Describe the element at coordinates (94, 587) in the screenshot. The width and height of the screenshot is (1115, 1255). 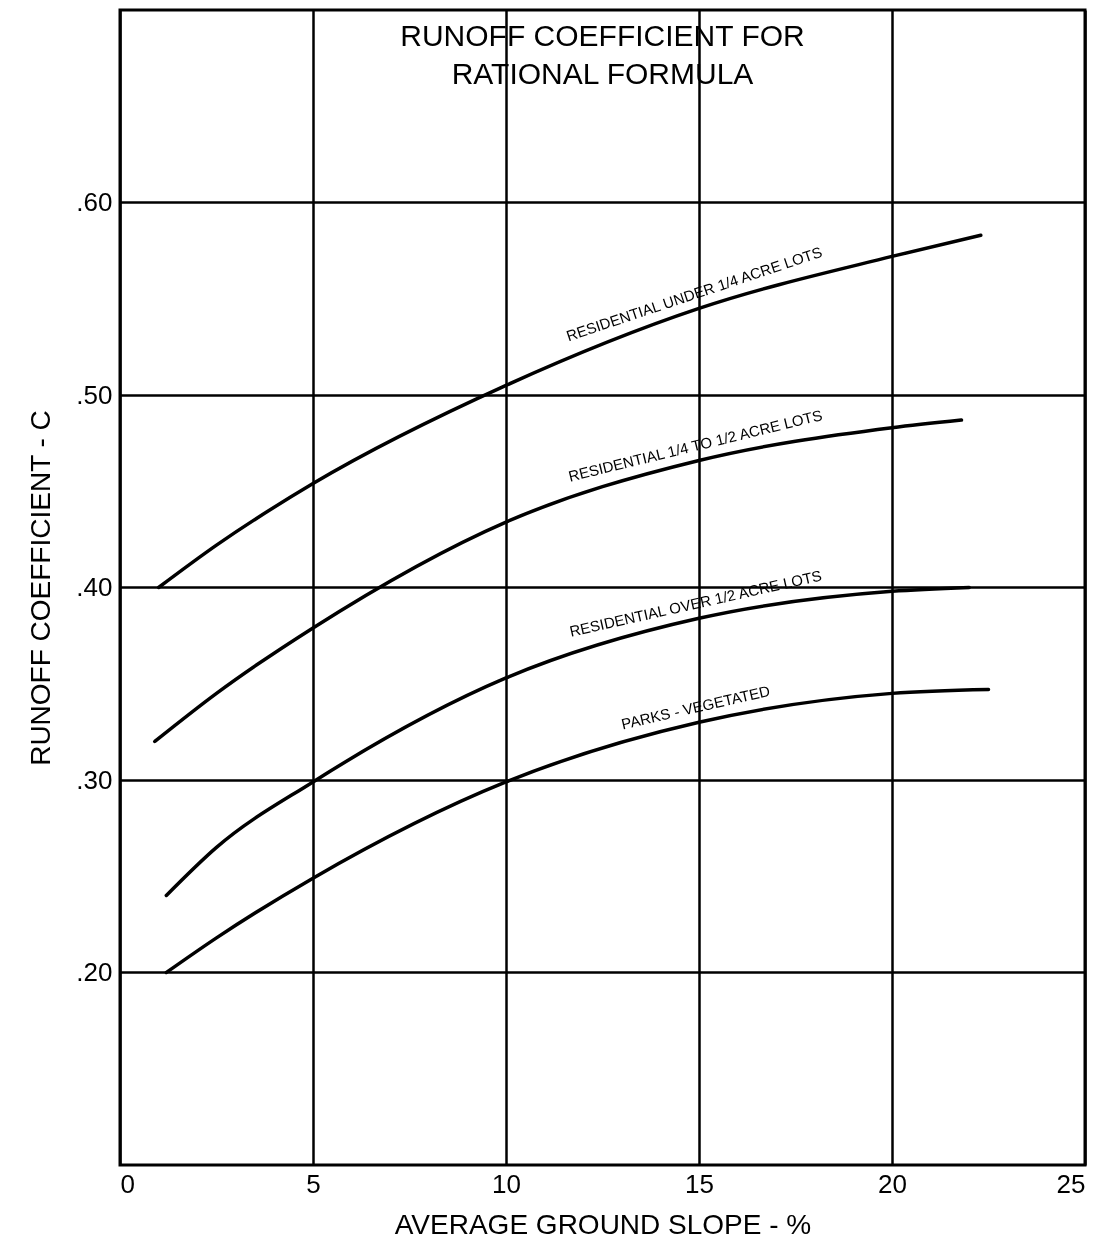
I see `y-tick-label: .40` at that location.